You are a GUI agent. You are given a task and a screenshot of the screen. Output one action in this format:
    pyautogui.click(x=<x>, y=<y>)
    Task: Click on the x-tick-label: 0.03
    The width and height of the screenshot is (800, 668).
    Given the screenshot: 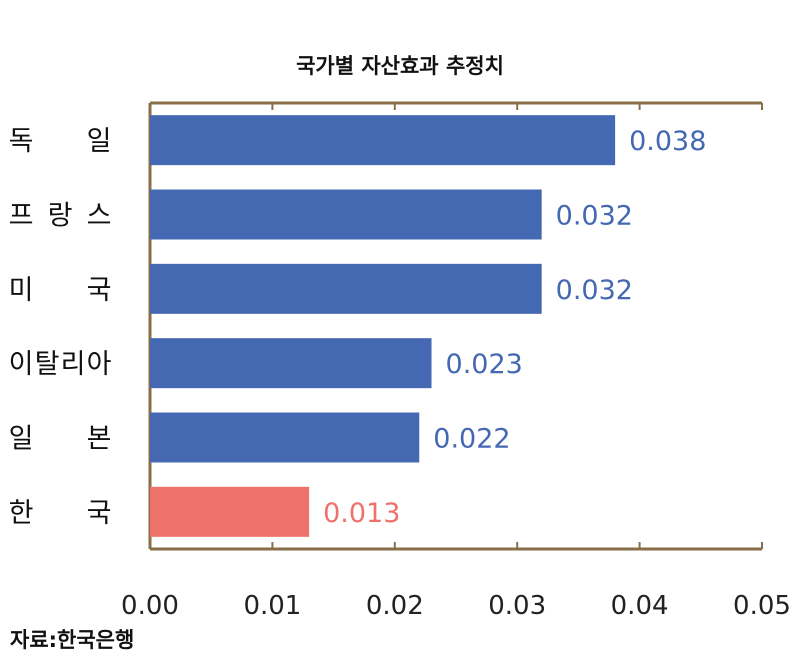 What is the action you would take?
    pyautogui.click(x=517, y=606)
    